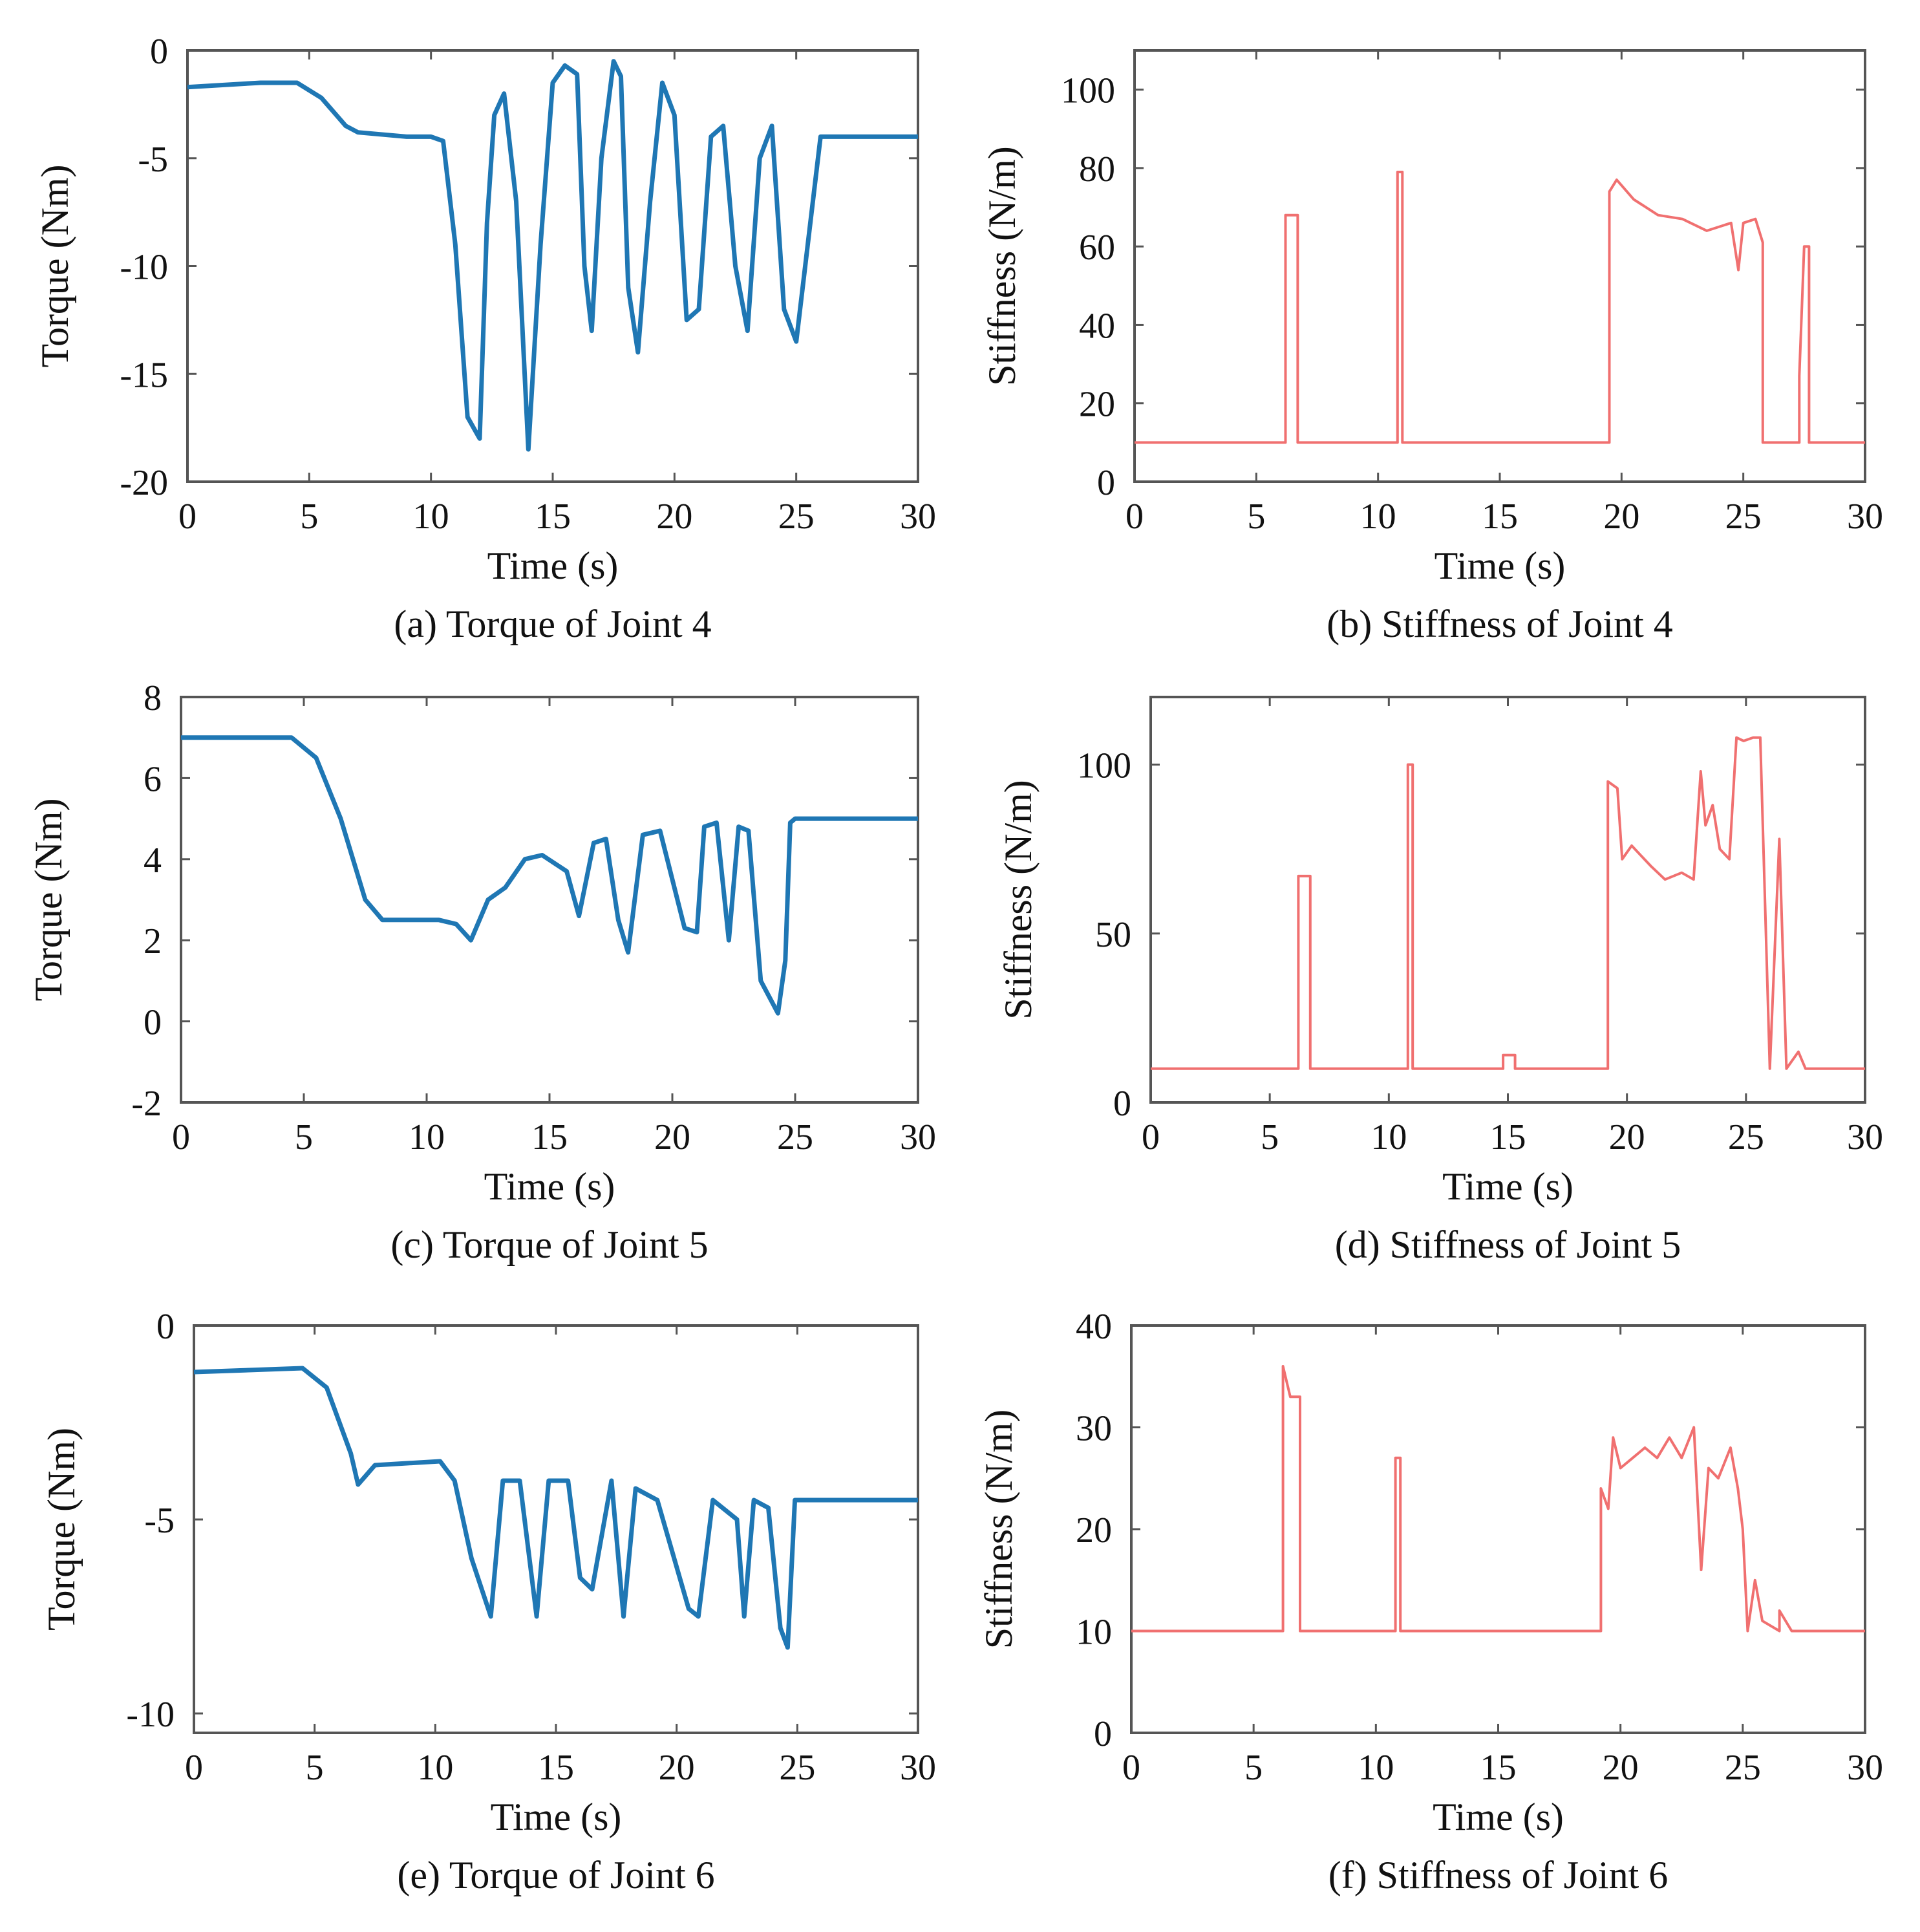  Describe the element at coordinates (555, 1875) in the screenshot. I see `chart-caption: (e) Torque of Joint 6` at that location.